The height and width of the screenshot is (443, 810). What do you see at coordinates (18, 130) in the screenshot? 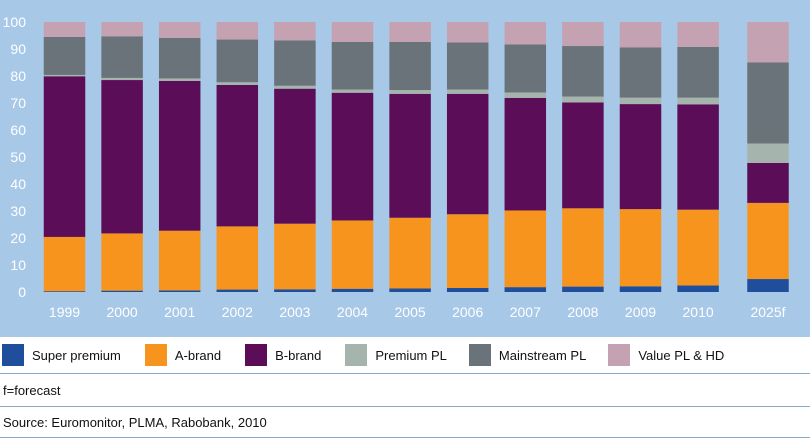
I see `y-tick-label: 60` at bounding box center [18, 130].